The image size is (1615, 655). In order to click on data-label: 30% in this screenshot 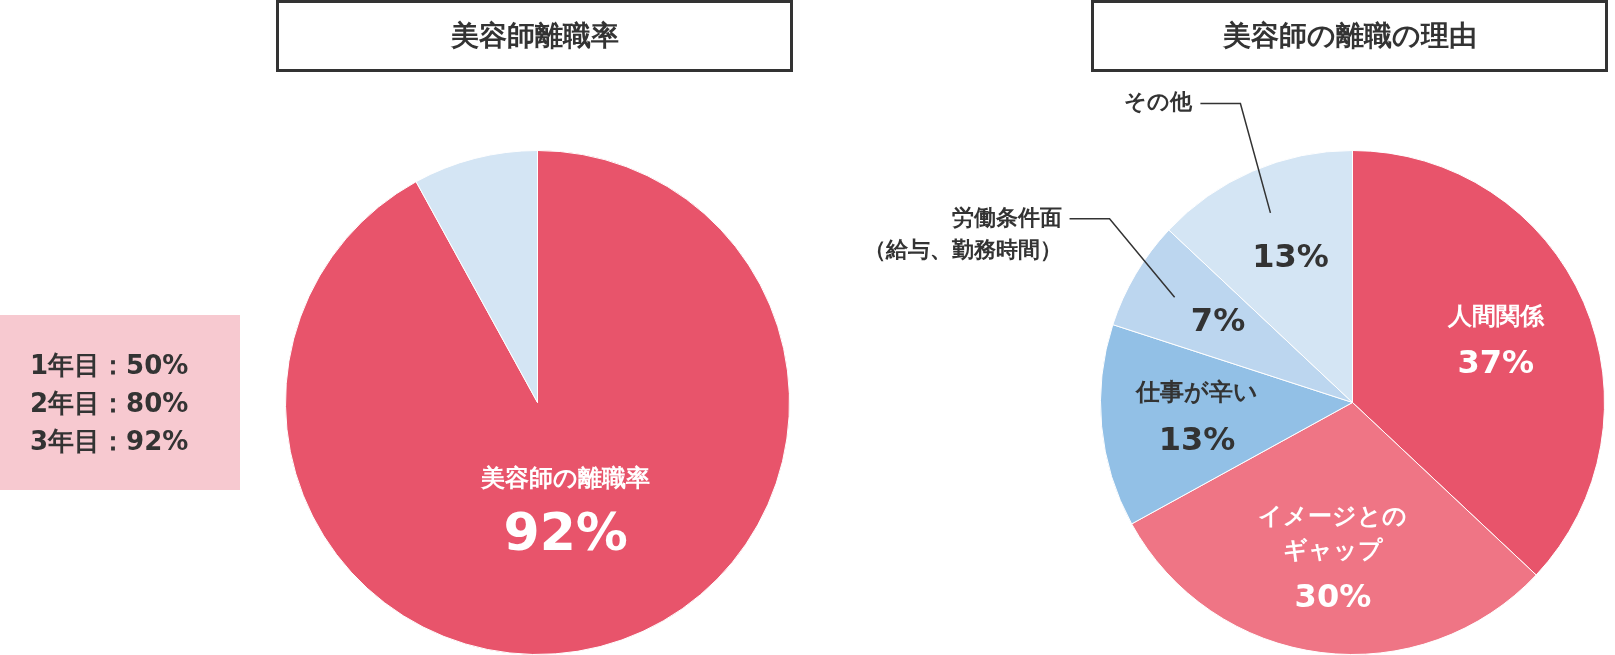, I will do `click(1333, 595)`.